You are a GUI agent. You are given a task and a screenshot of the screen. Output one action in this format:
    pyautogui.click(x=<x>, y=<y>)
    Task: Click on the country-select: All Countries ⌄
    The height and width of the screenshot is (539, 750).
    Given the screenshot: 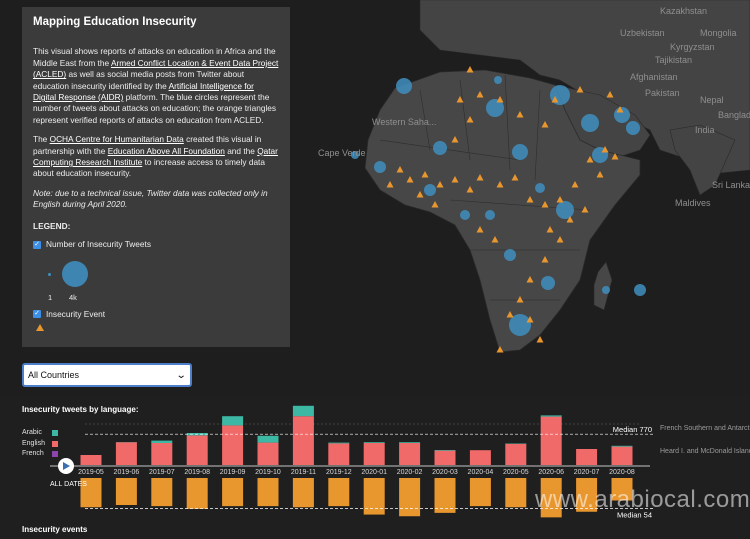 What is the action you would take?
    pyautogui.click(x=107, y=375)
    